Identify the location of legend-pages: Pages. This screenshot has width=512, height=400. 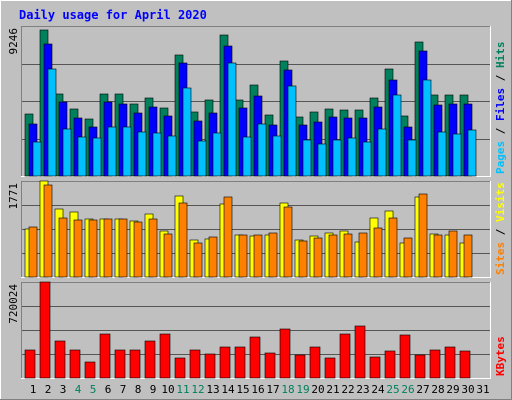
(500, 157).